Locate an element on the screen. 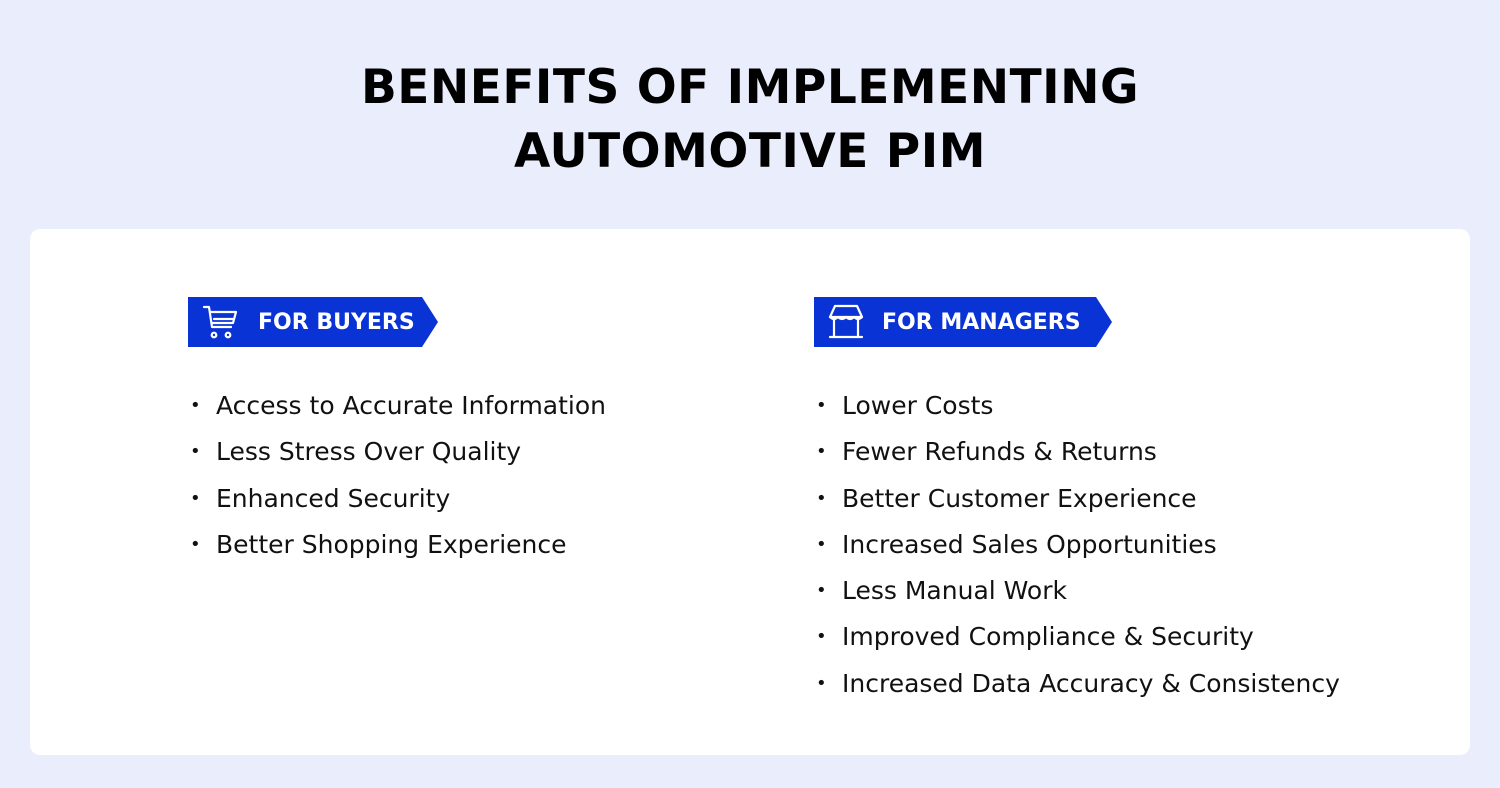  list-item: Less Stress Over Quality is located at coordinates (397, 452).